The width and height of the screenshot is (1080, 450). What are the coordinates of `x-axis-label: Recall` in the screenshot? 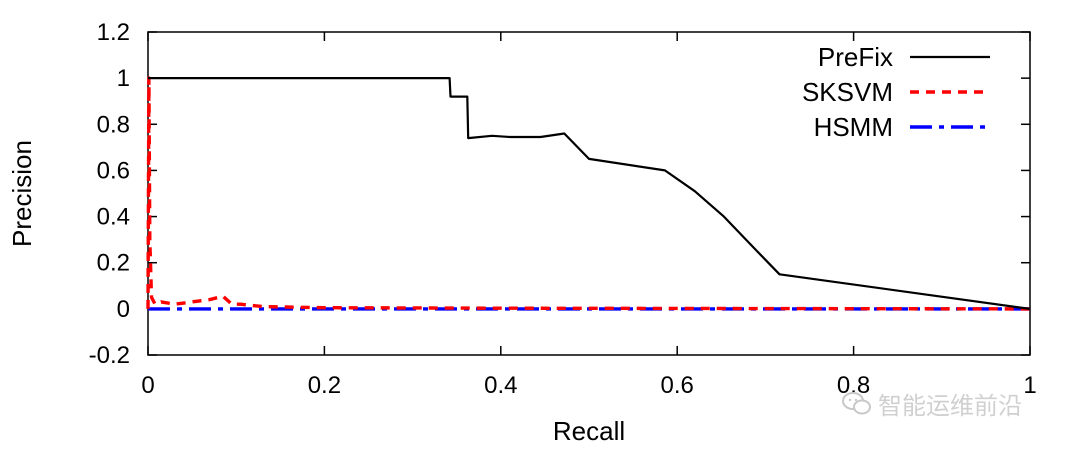 It's located at (589, 431).